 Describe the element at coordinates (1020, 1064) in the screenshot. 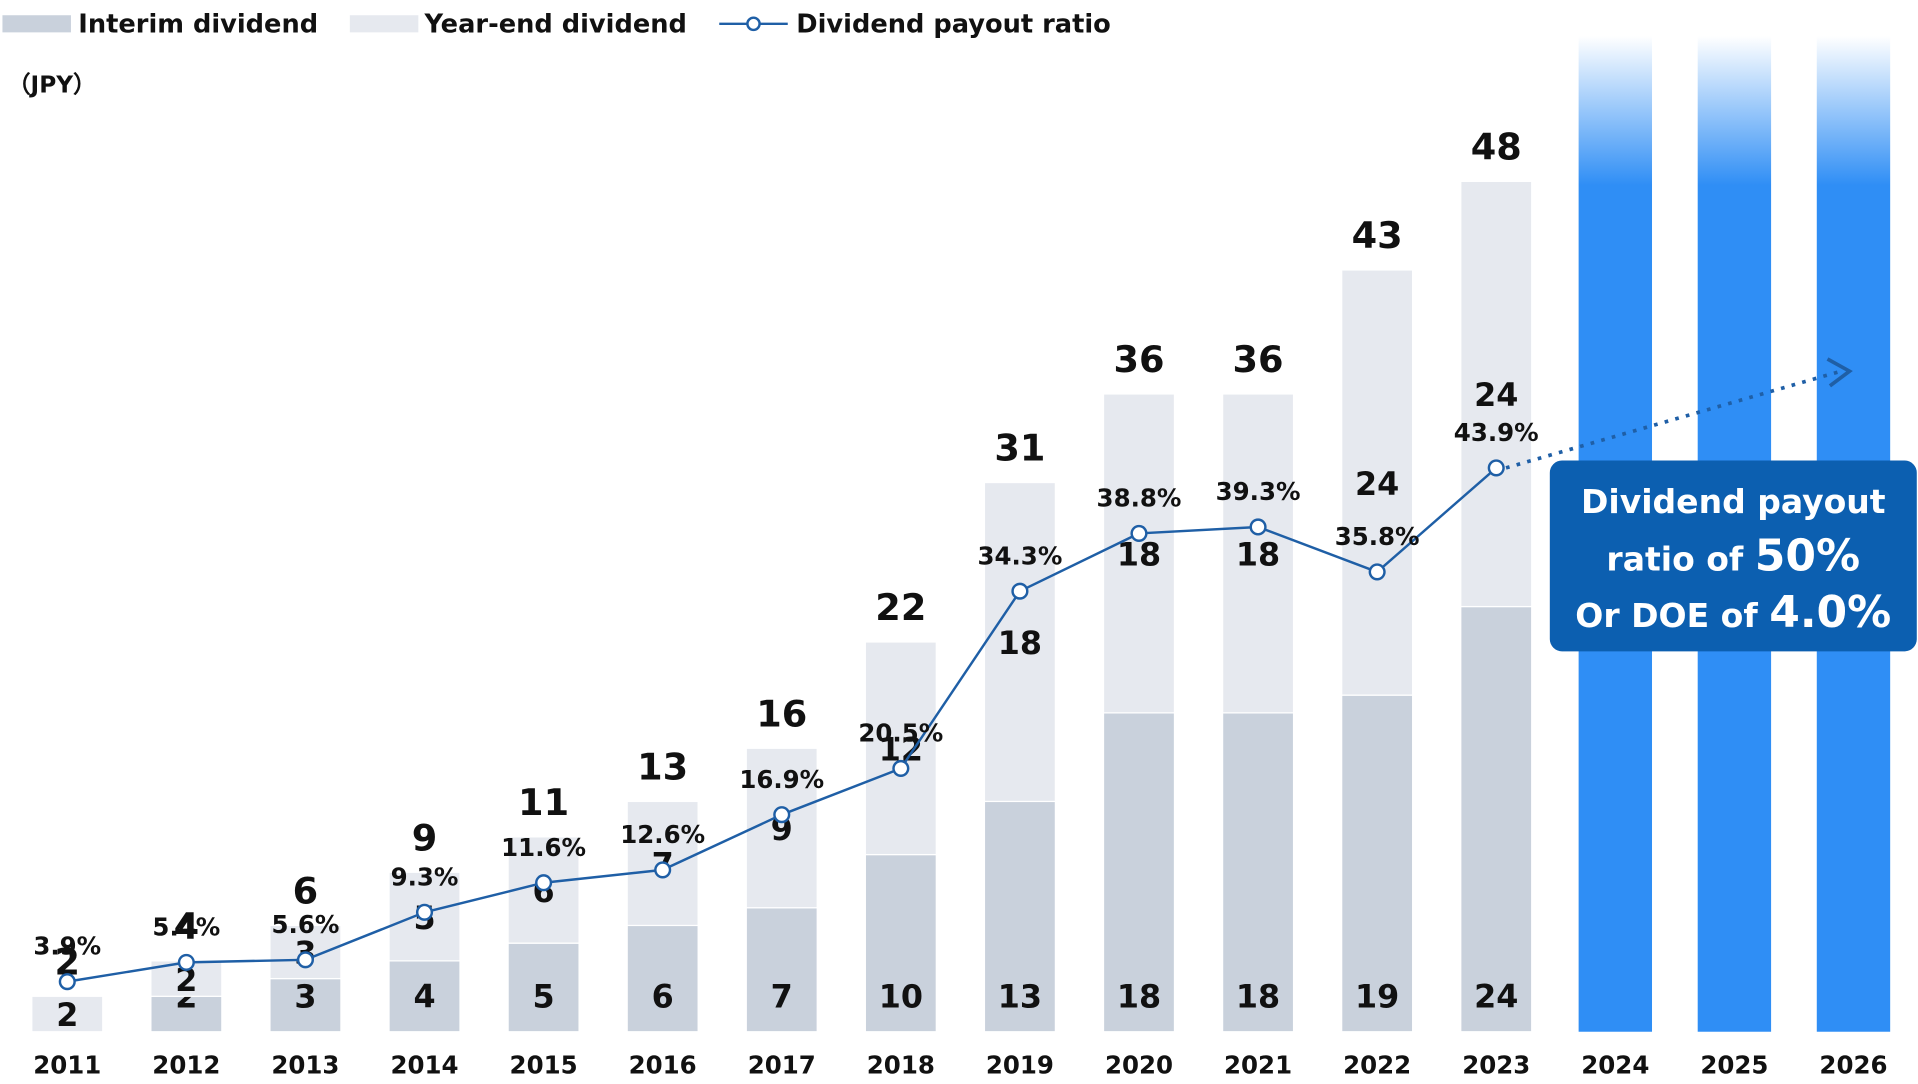

I see `x-tick-label: 2019` at that location.